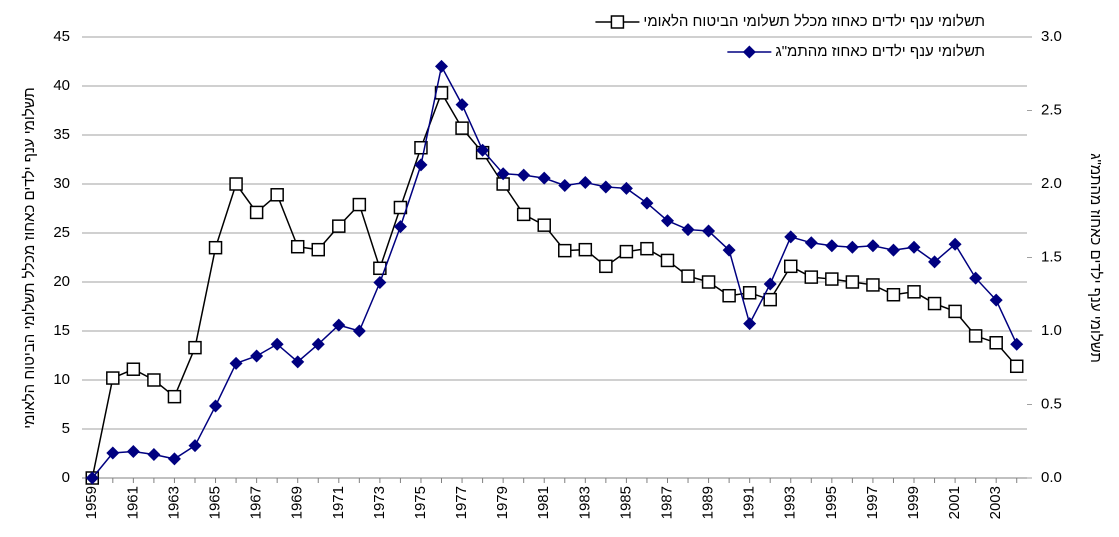  Describe the element at coordinates (1095, 258) in the screenshot. I see `y2-axis-label: תשלומי ענף ילדים כאחוז מהתמ"ג` at that location.